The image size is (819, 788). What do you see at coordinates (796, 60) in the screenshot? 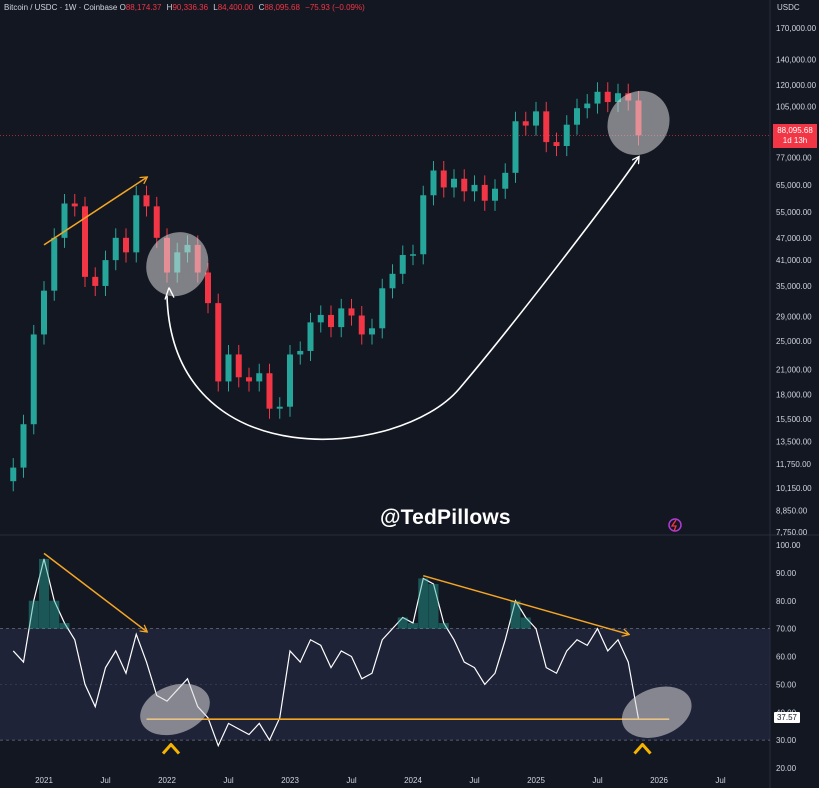
I see `price-tick-label: 140,000.00` at bounding box center [796, 60].